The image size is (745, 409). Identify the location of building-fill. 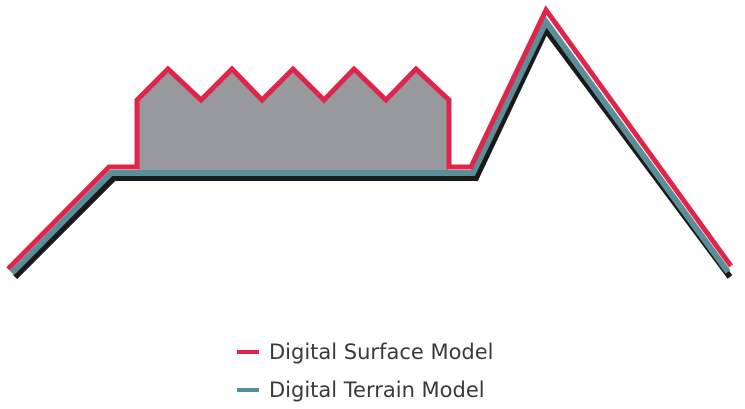
(293, 121).